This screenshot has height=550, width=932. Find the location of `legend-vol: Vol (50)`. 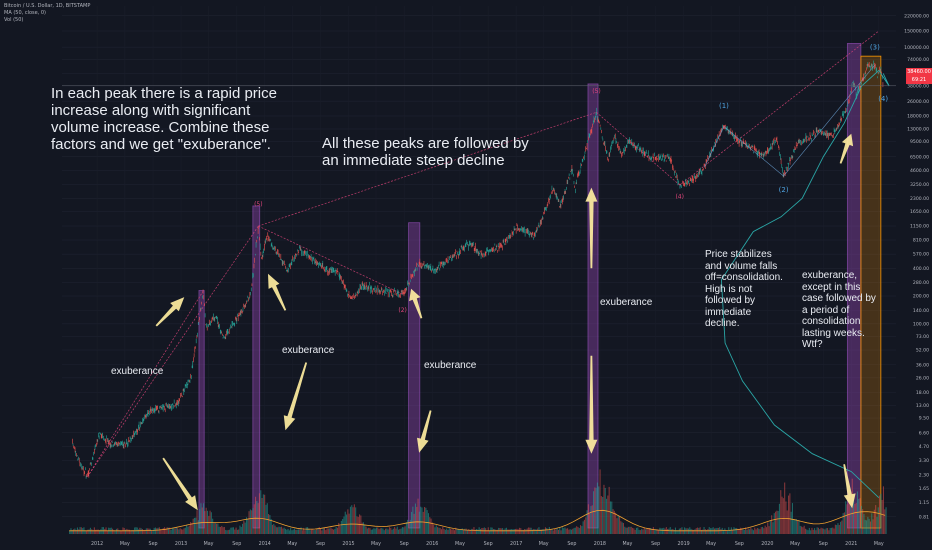

legend-vol: Vol (50) is located at coordinates (14, 20).